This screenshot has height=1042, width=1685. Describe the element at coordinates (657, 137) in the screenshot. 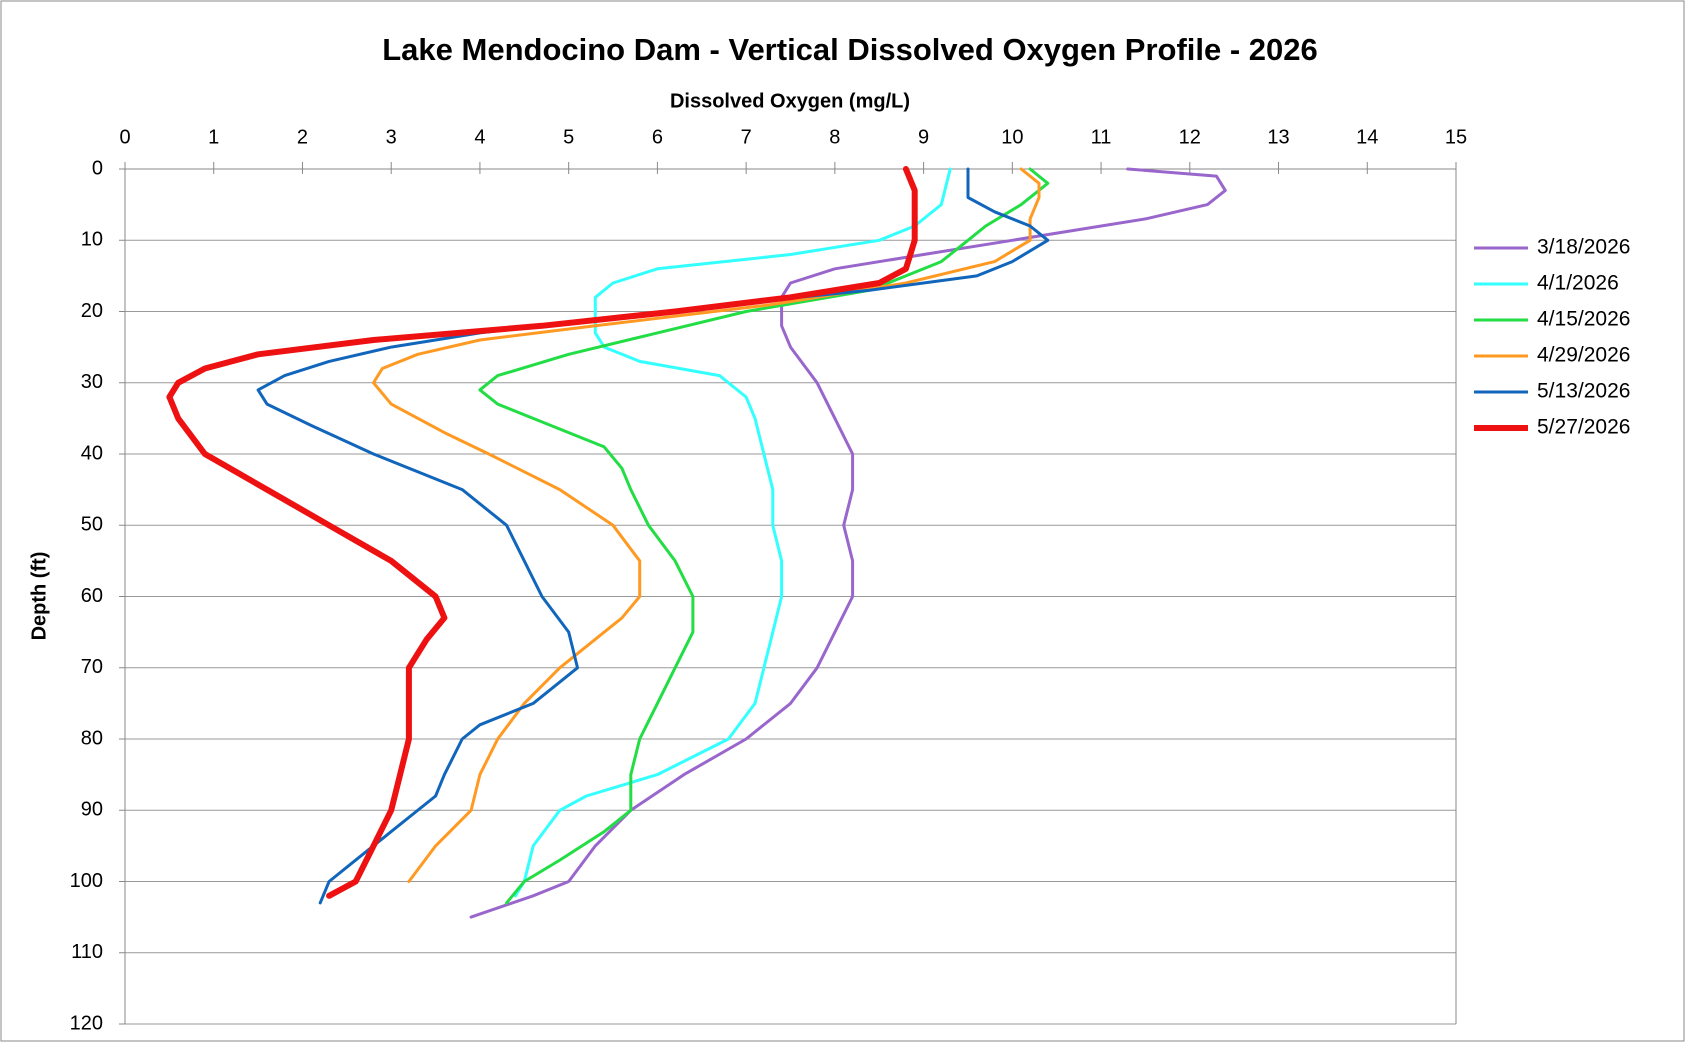

I see `x-tick-label: 6` at that location.